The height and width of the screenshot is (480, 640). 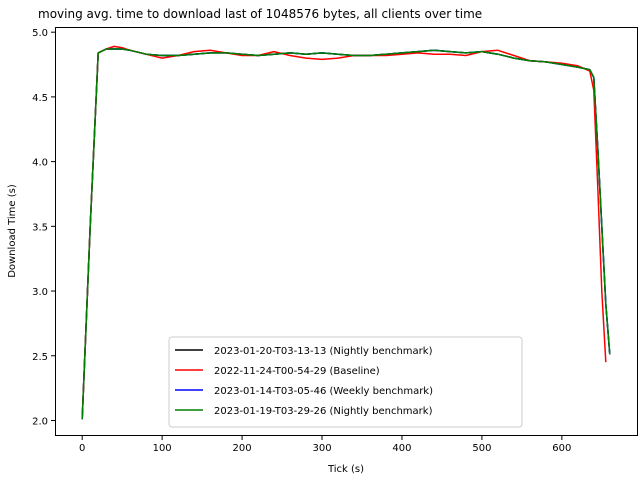 What do you see at coordinates (40, 163) in the screenshot?
I see `y-tick-label: 4.0` at bounding box center [40, 163].